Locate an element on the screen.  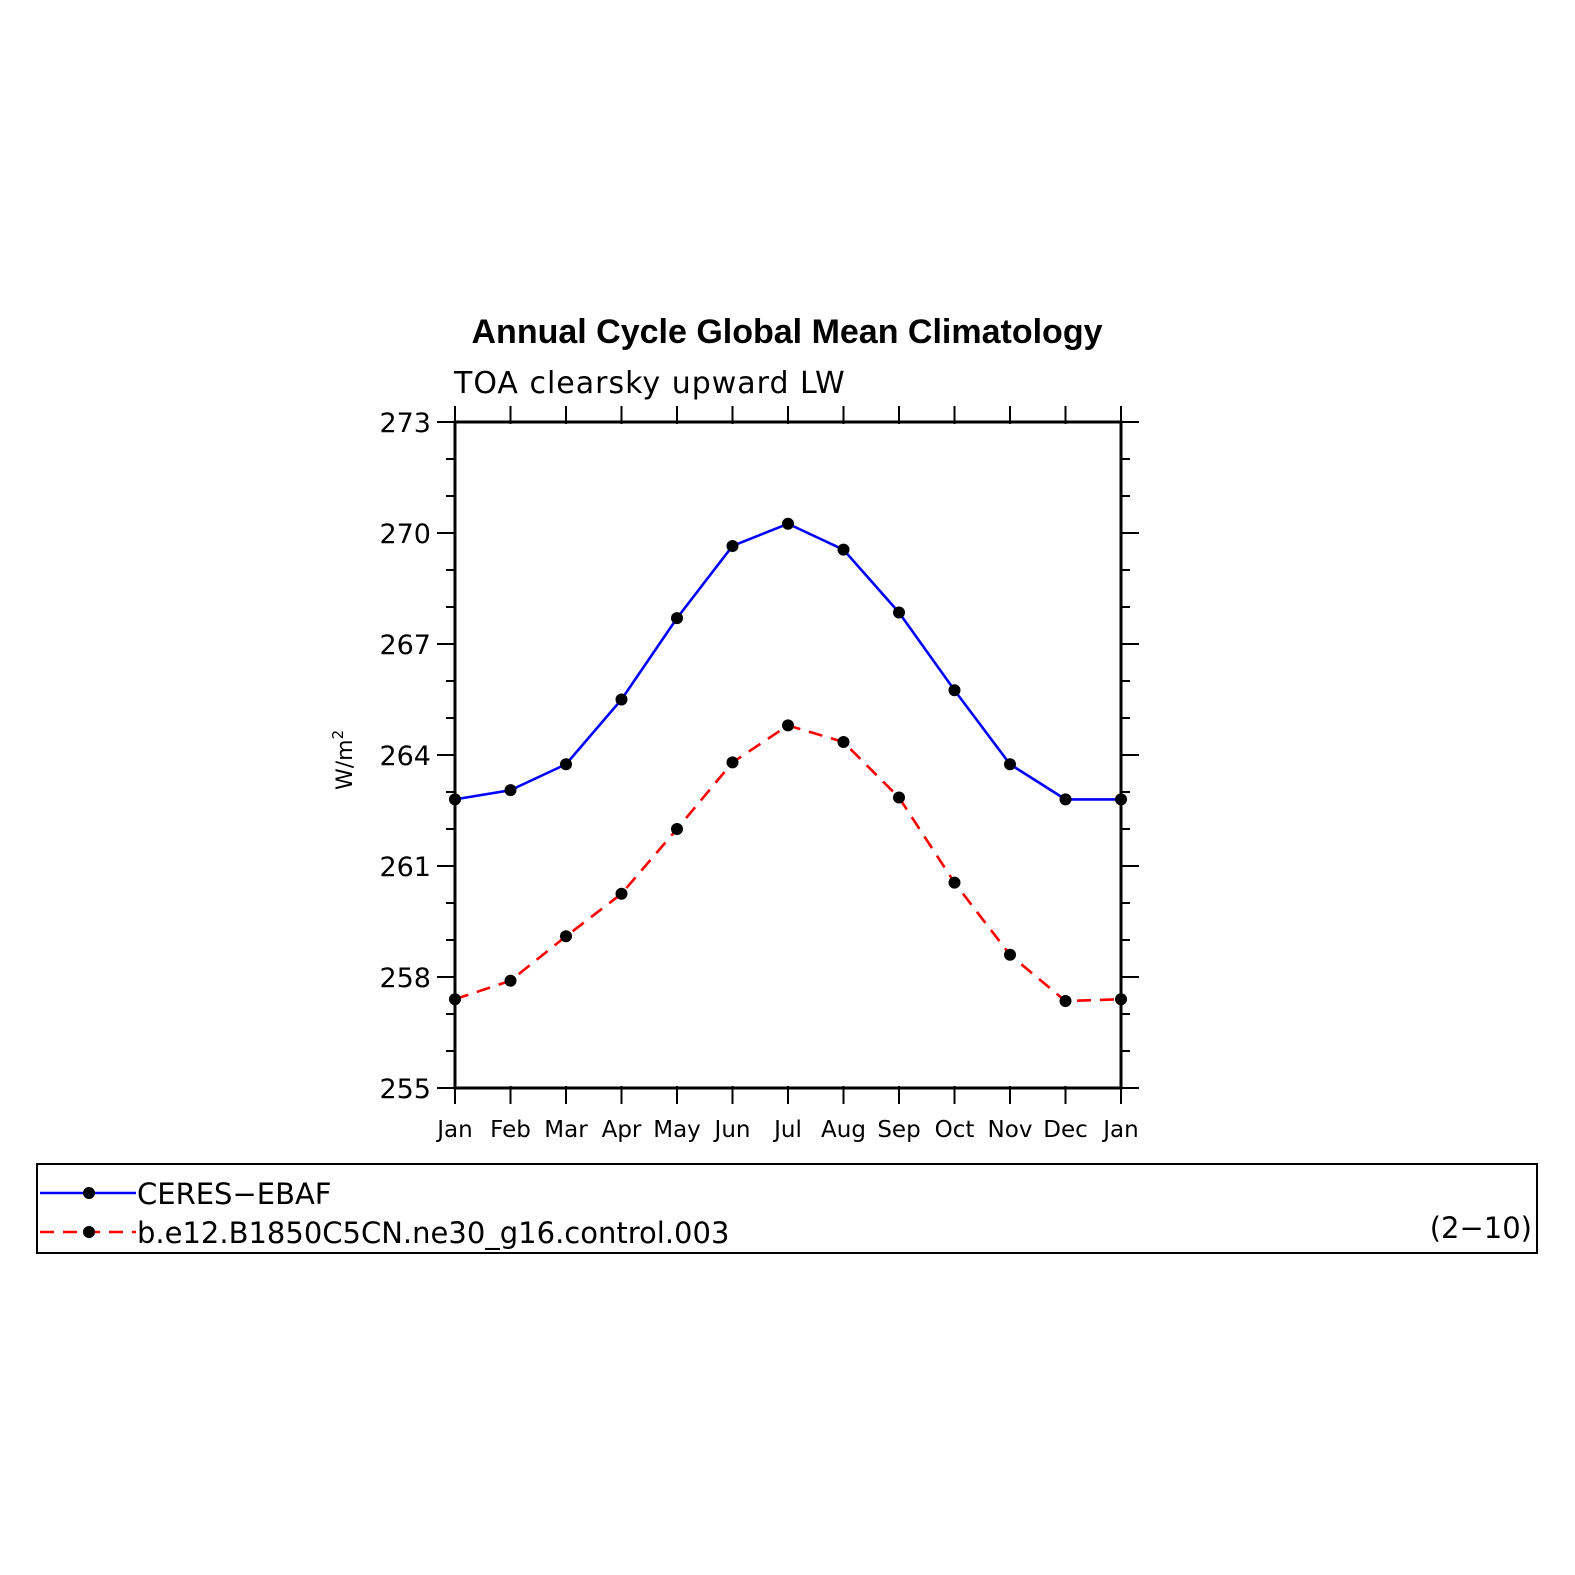
y-axis-label-text: W/m is located at coordinates (345, 764).